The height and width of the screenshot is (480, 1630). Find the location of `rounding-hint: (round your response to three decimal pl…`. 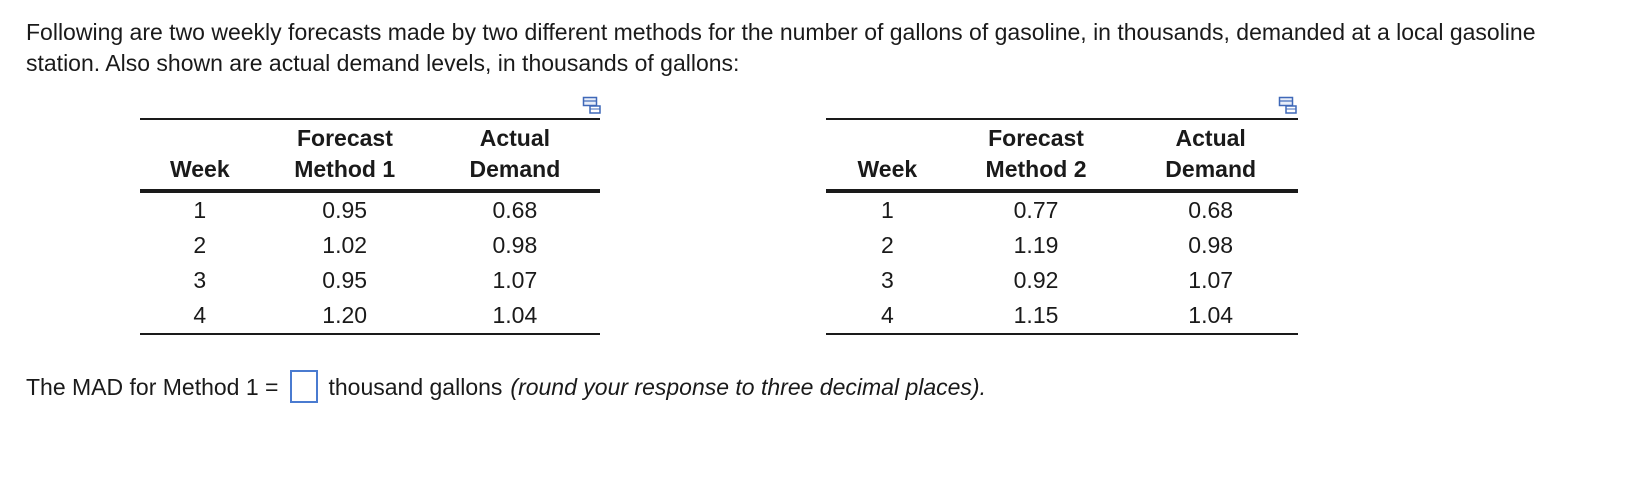

rounding-hint: (round your response to three decimal pl… is located at coordinates (748, 386).